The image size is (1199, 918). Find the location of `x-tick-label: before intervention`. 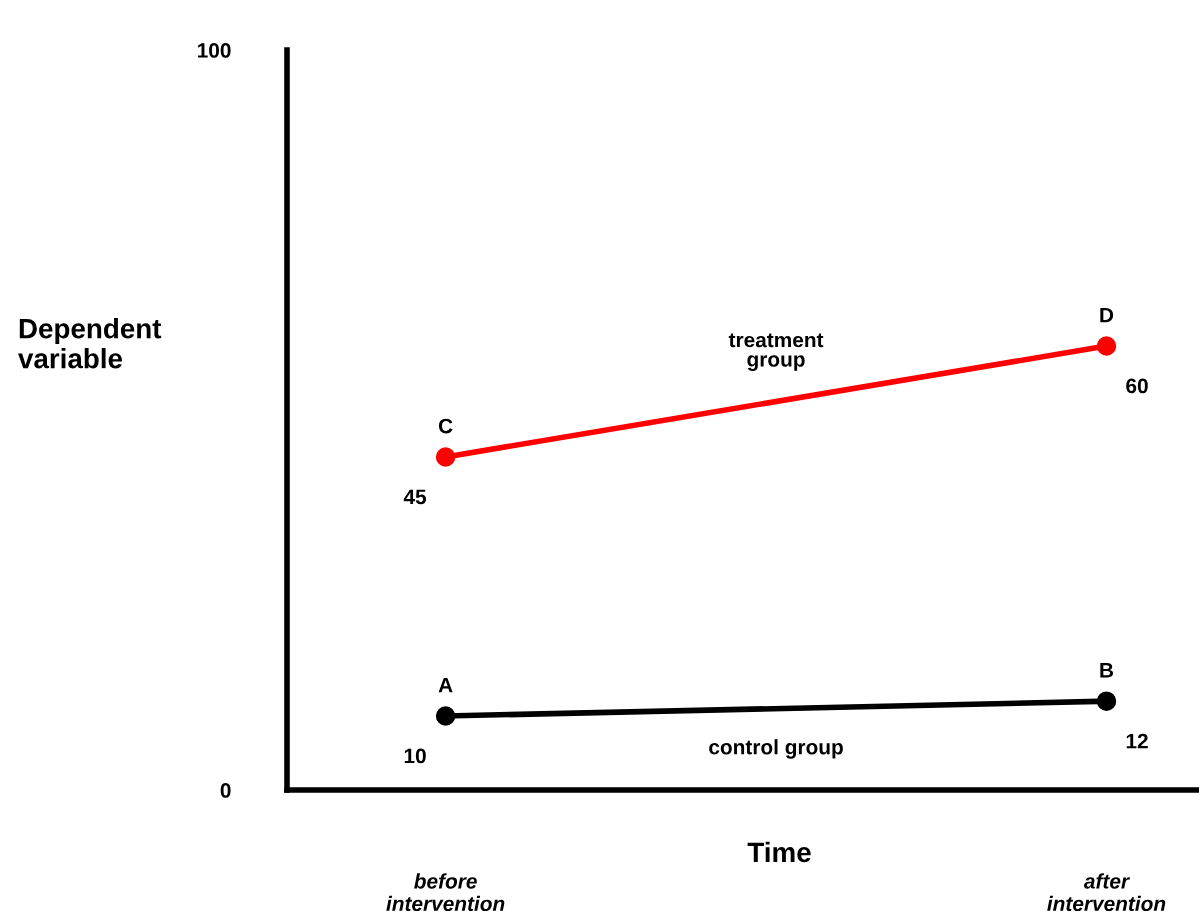

x-tick-label: before intervention is located at coordinates (445, 892).